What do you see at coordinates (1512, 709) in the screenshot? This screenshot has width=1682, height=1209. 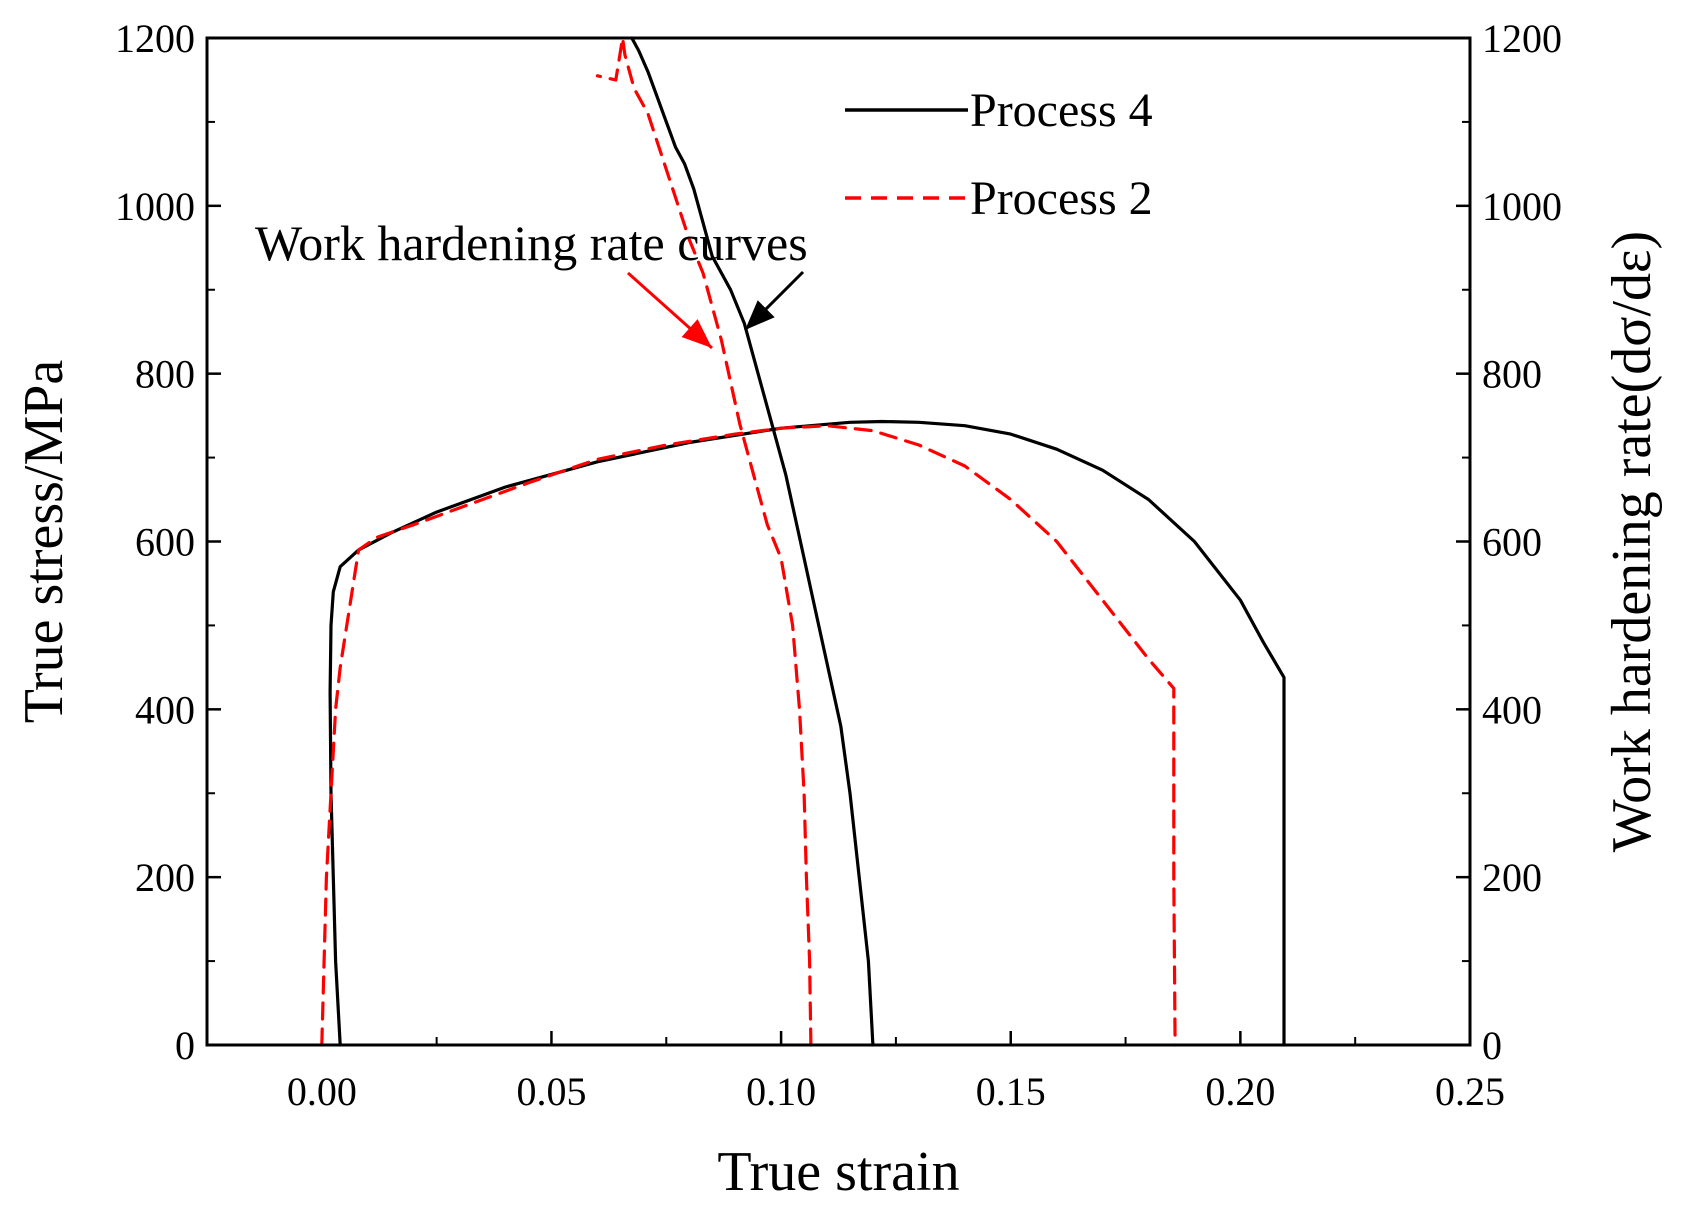 I see `y2-tick-label: 400` at bounding box center [1512, 709].